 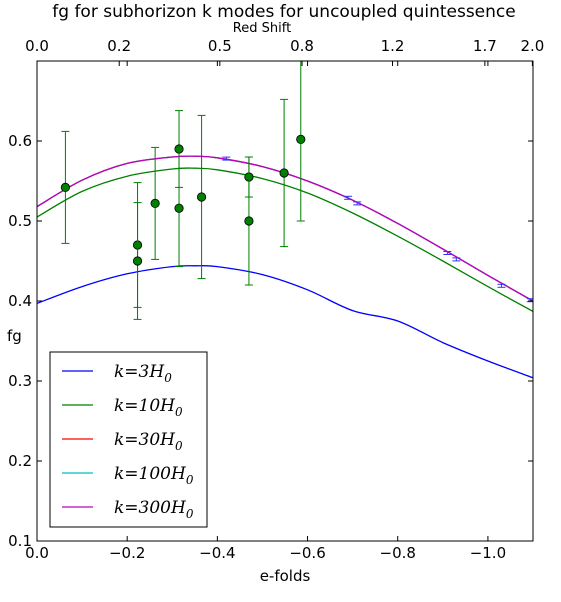 What do you see at coordinates (20, 221) in the screenshot?
I see `y-tick-label: 0.5` at bounding box center [20, 221].